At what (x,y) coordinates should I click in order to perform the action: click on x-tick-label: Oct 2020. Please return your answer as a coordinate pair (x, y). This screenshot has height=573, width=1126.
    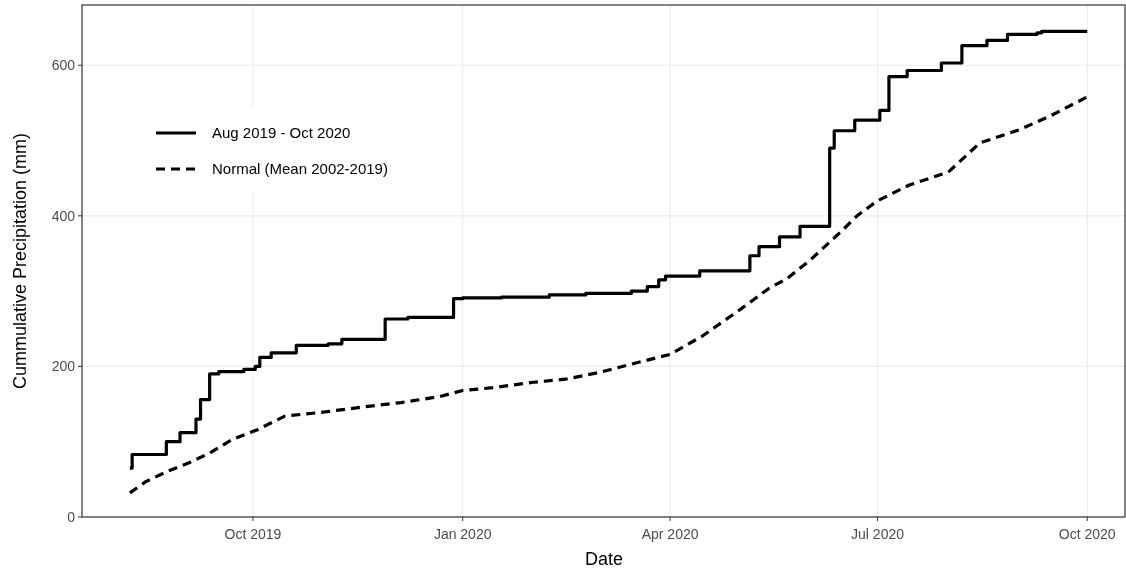
    Looking at the image, I should click on (1087, 534).